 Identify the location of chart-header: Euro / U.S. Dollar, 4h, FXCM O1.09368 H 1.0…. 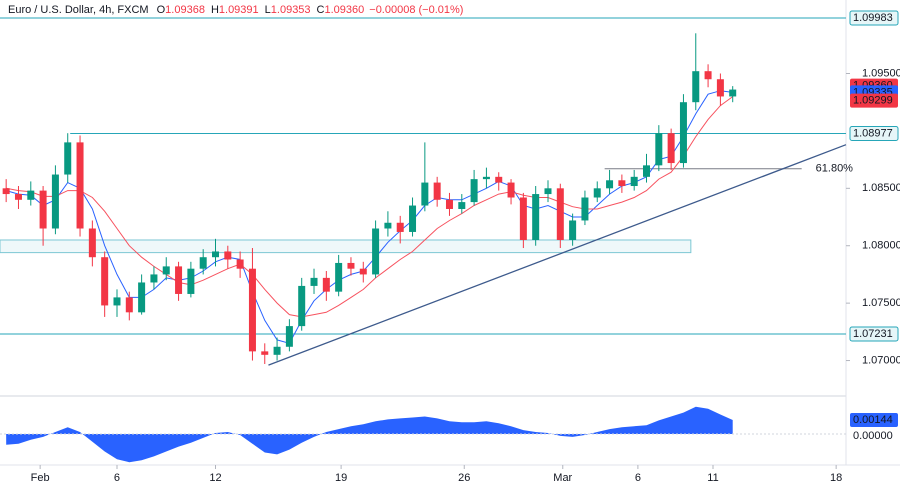
(235, 10).